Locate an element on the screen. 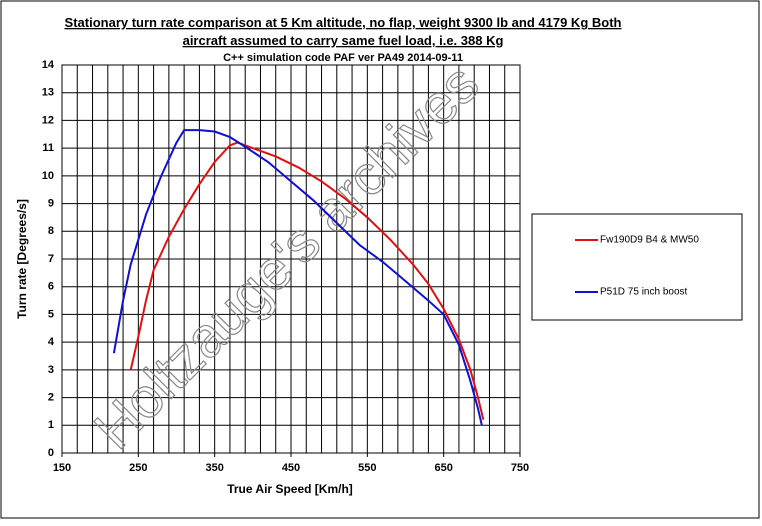 Image resolution: width=762 pixels, height=526 pixels. x-tick-label: 450 is located at coordinates (291, 468).